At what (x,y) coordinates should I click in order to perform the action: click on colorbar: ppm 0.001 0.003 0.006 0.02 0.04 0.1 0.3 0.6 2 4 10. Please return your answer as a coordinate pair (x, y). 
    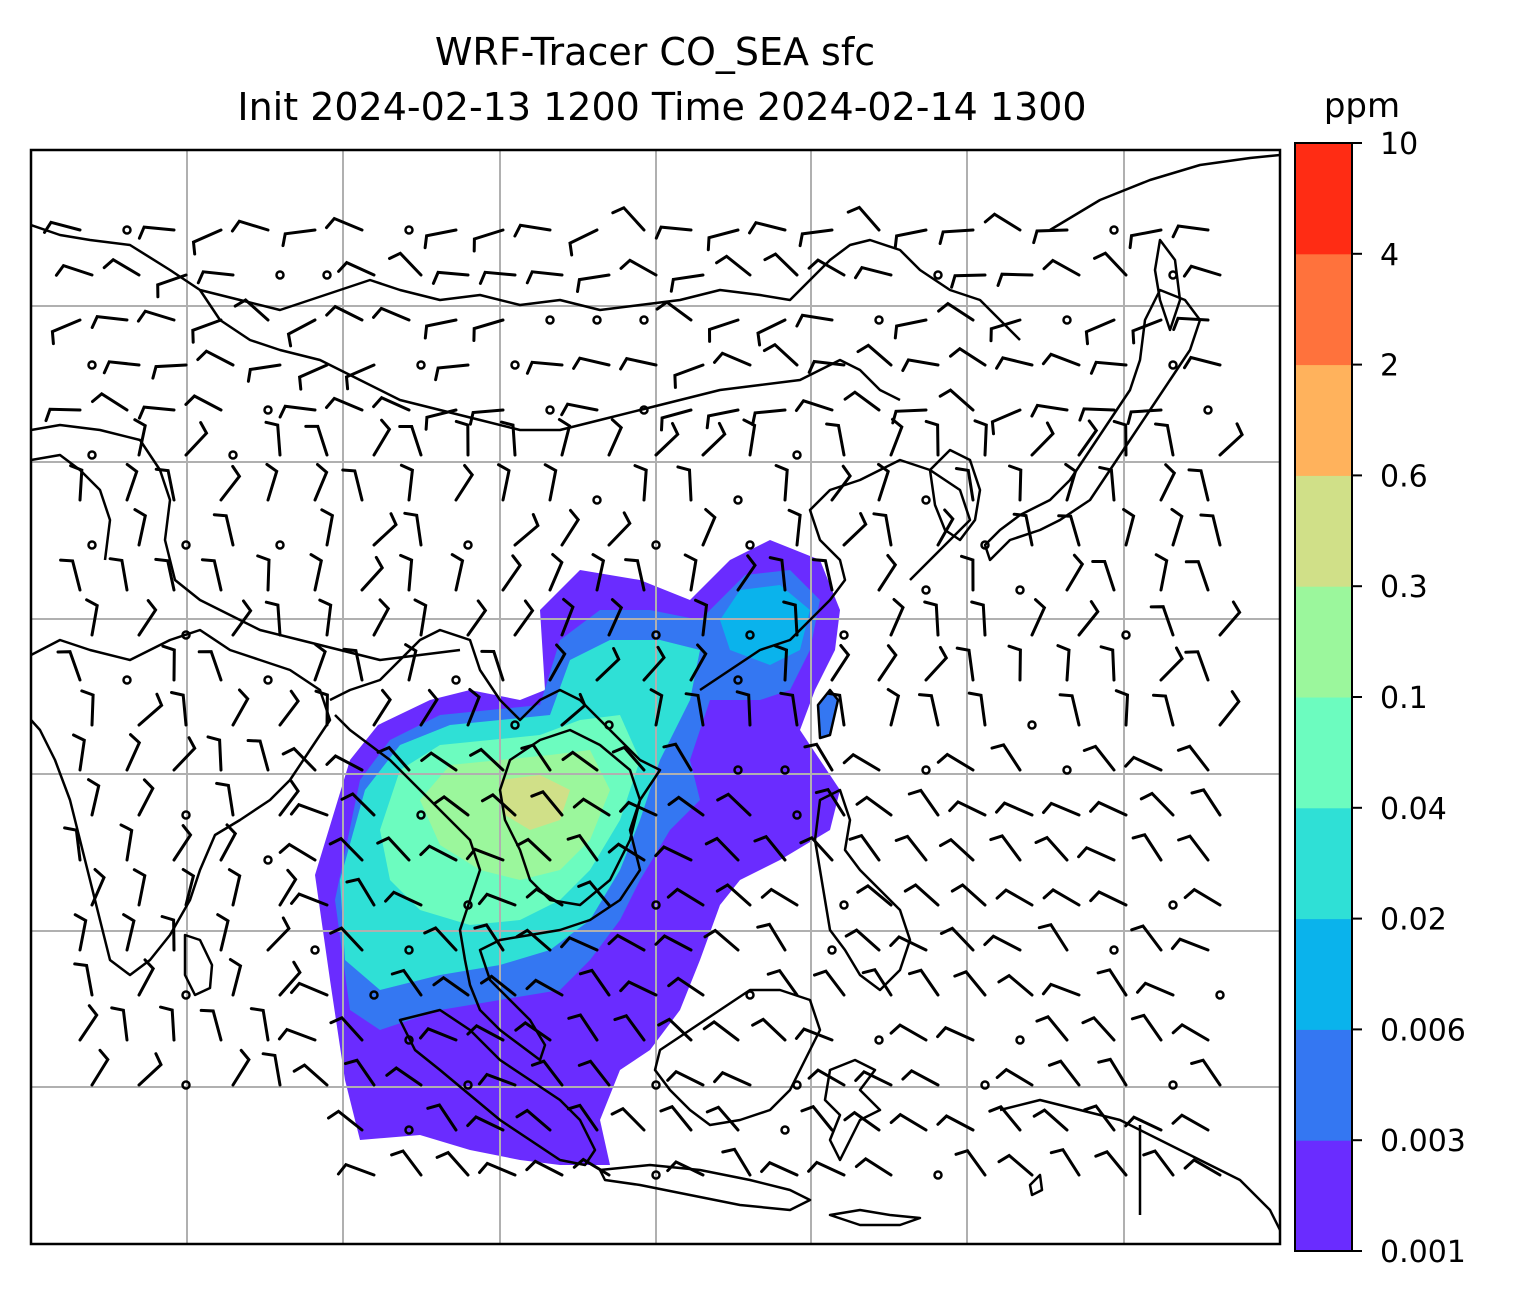
    Looking at the image, I should click on (1380, 678).